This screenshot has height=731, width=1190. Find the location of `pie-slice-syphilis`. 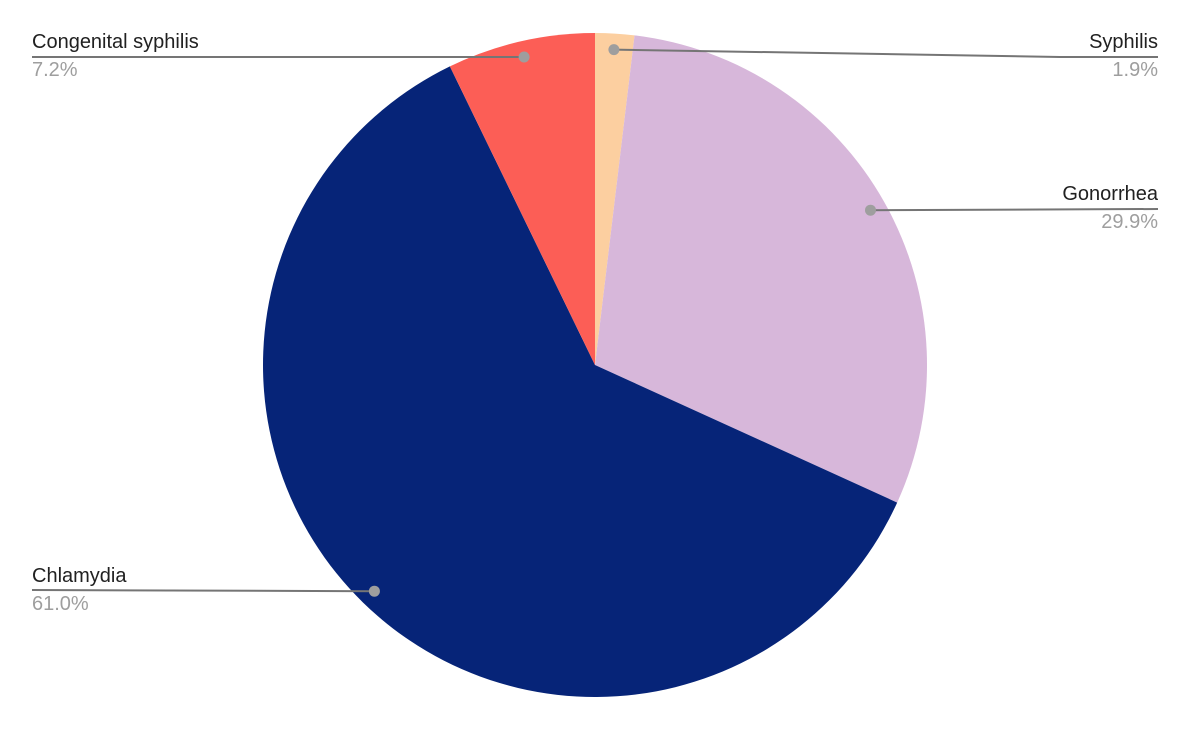

pie-slice-syphilis is located at coordinates (615, 199).